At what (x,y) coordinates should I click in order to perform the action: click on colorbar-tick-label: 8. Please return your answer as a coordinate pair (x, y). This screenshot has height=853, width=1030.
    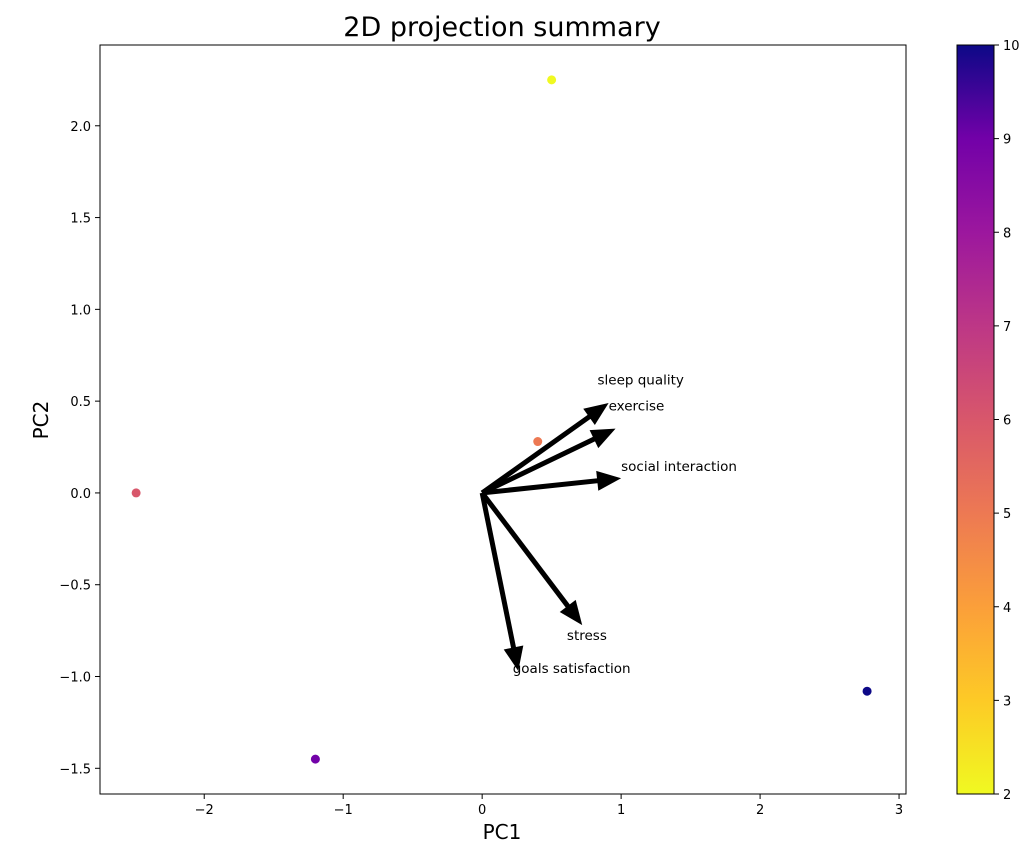
    Looking at the image, I should click on (1007, 233).